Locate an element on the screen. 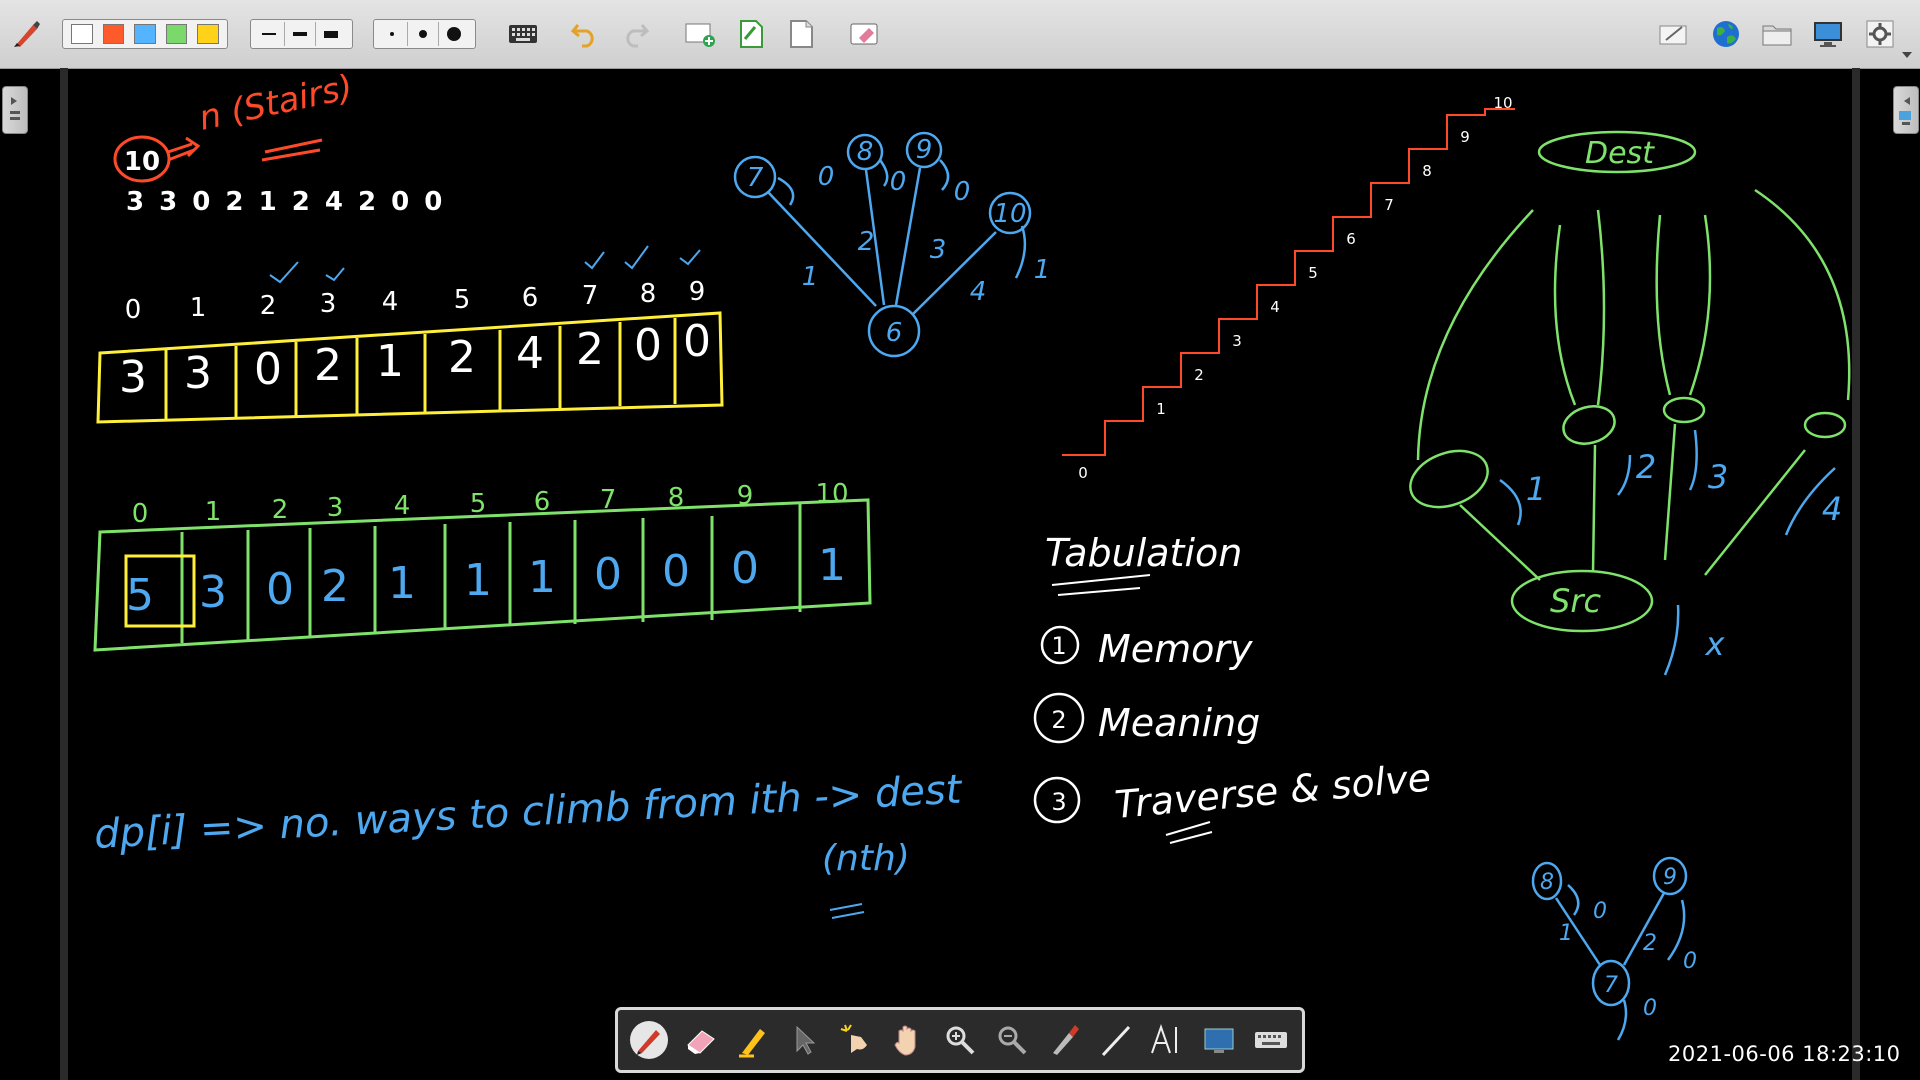 This screenshot has width=1920, height=1080. large-dot-button is located at coordinates (454, 34).